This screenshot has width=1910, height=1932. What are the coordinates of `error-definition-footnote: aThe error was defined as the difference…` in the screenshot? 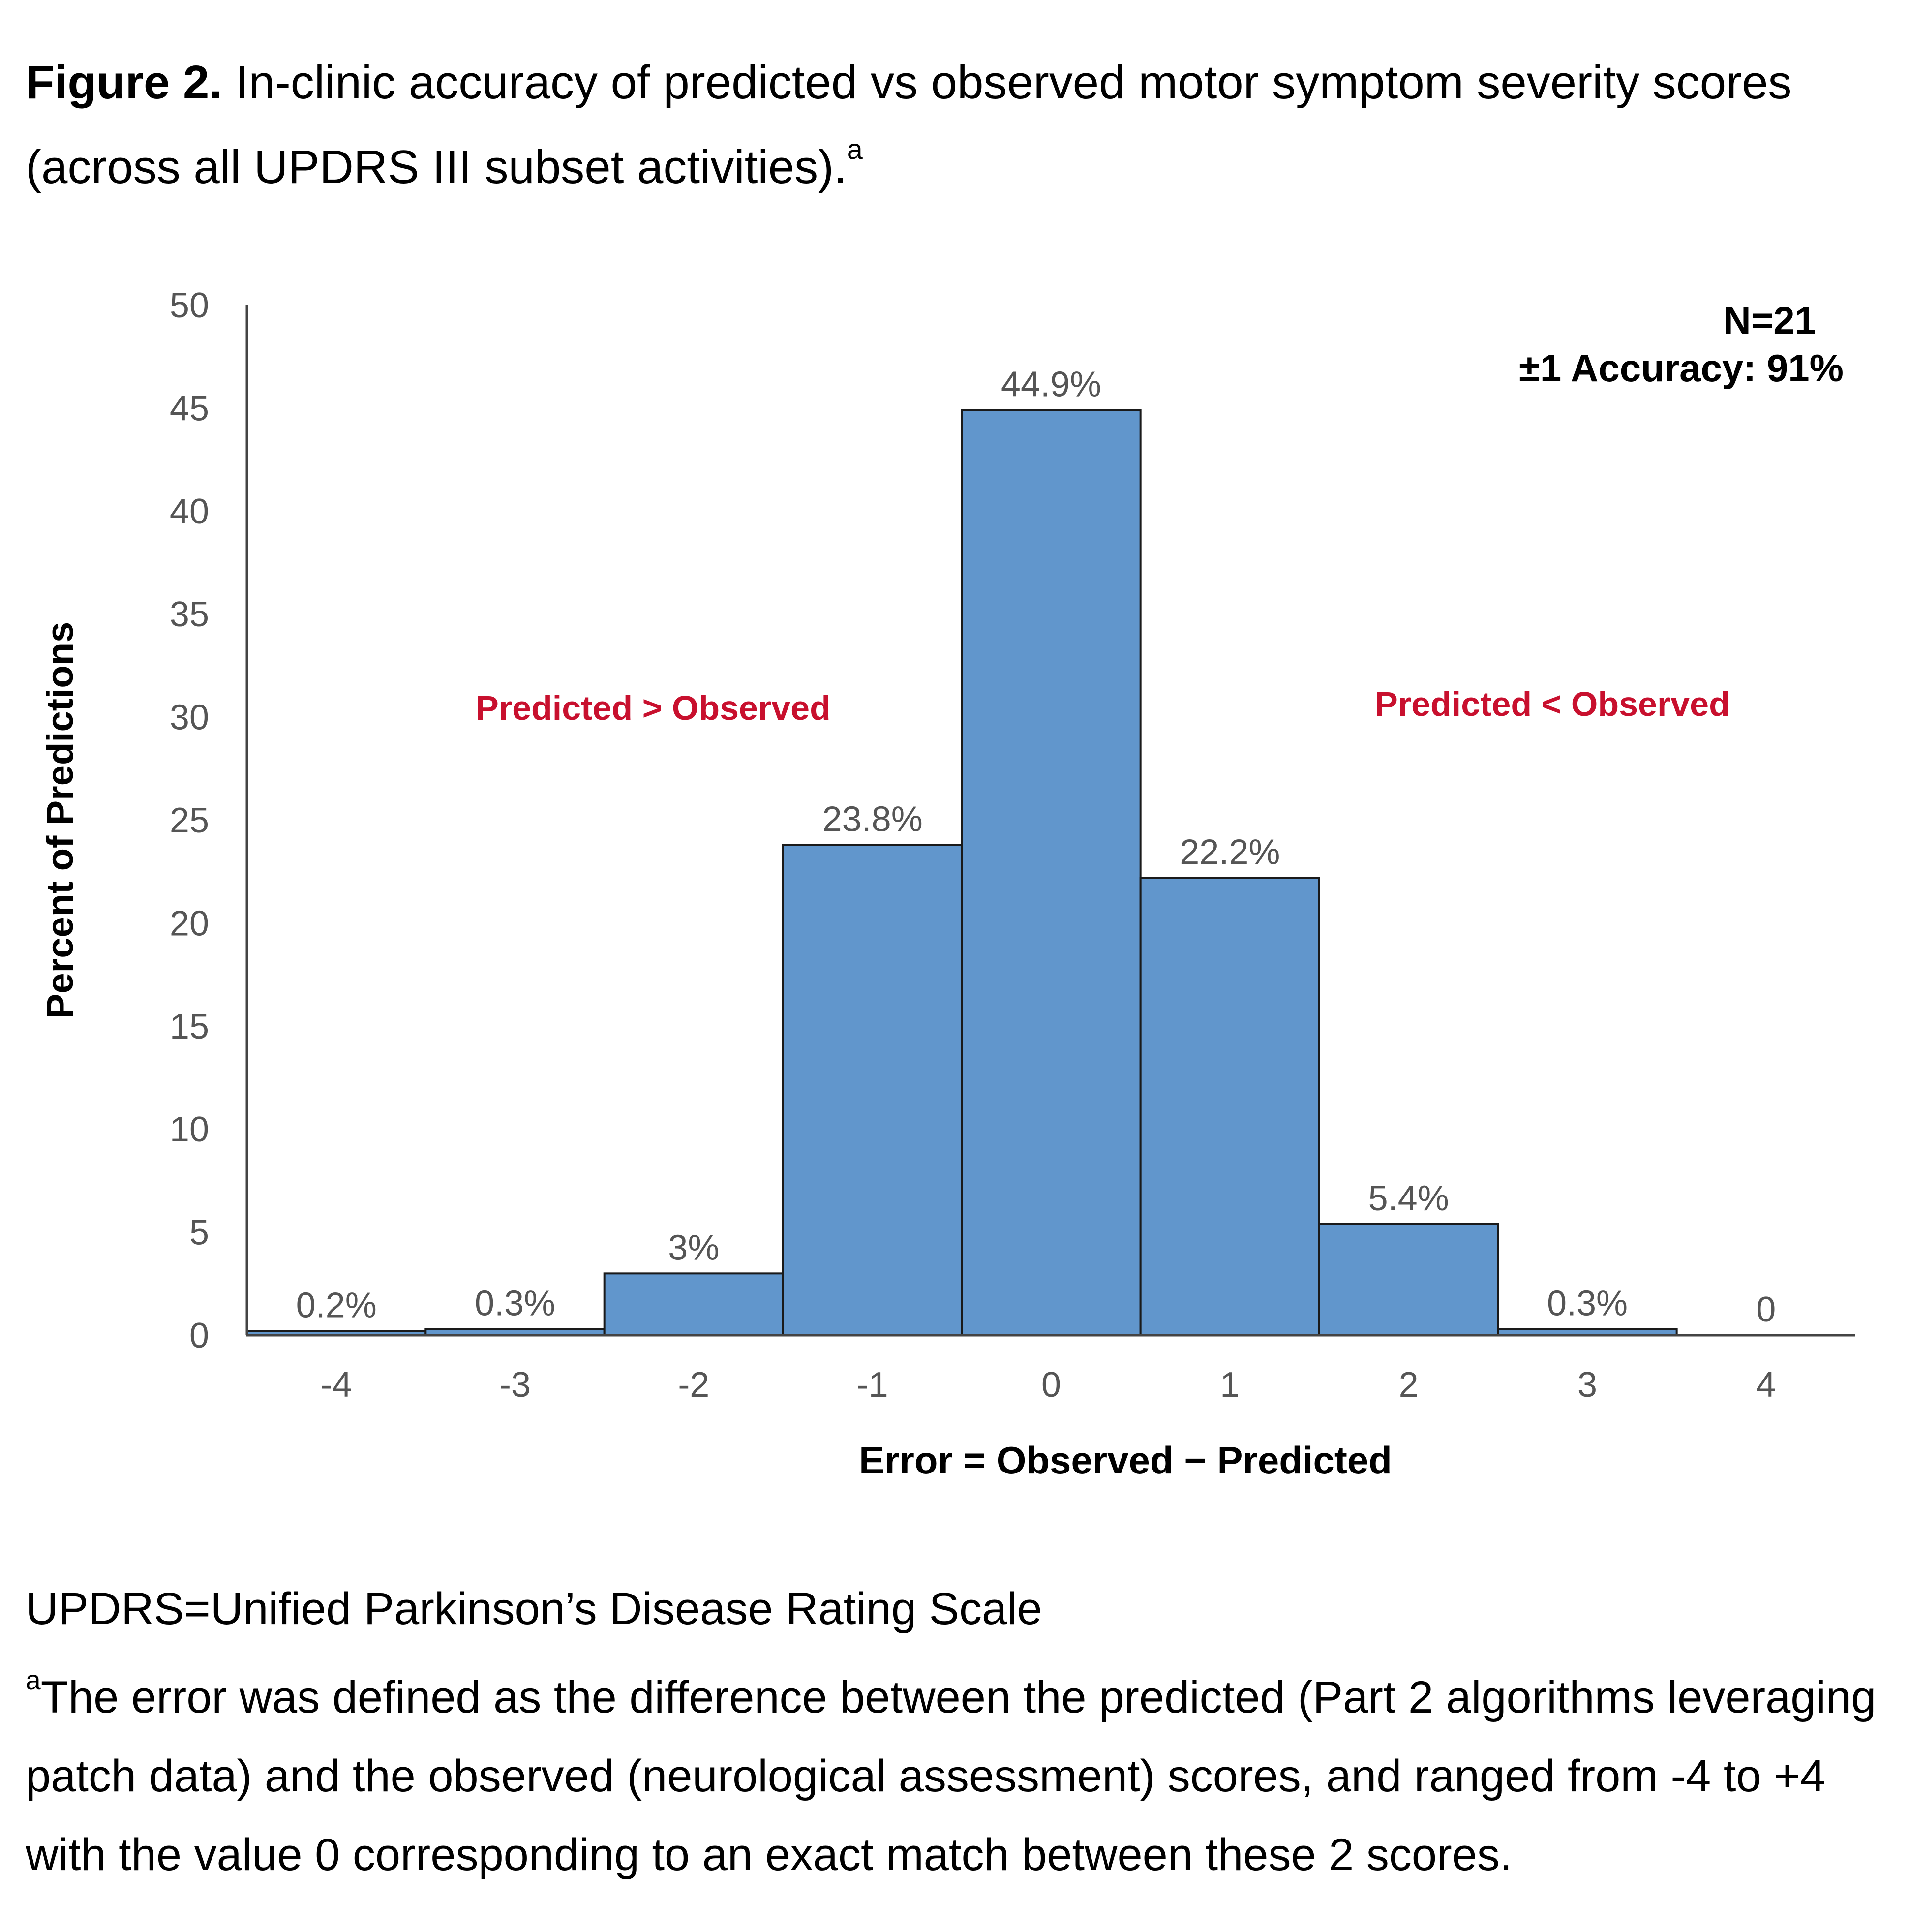 It's located at (958, 1776).